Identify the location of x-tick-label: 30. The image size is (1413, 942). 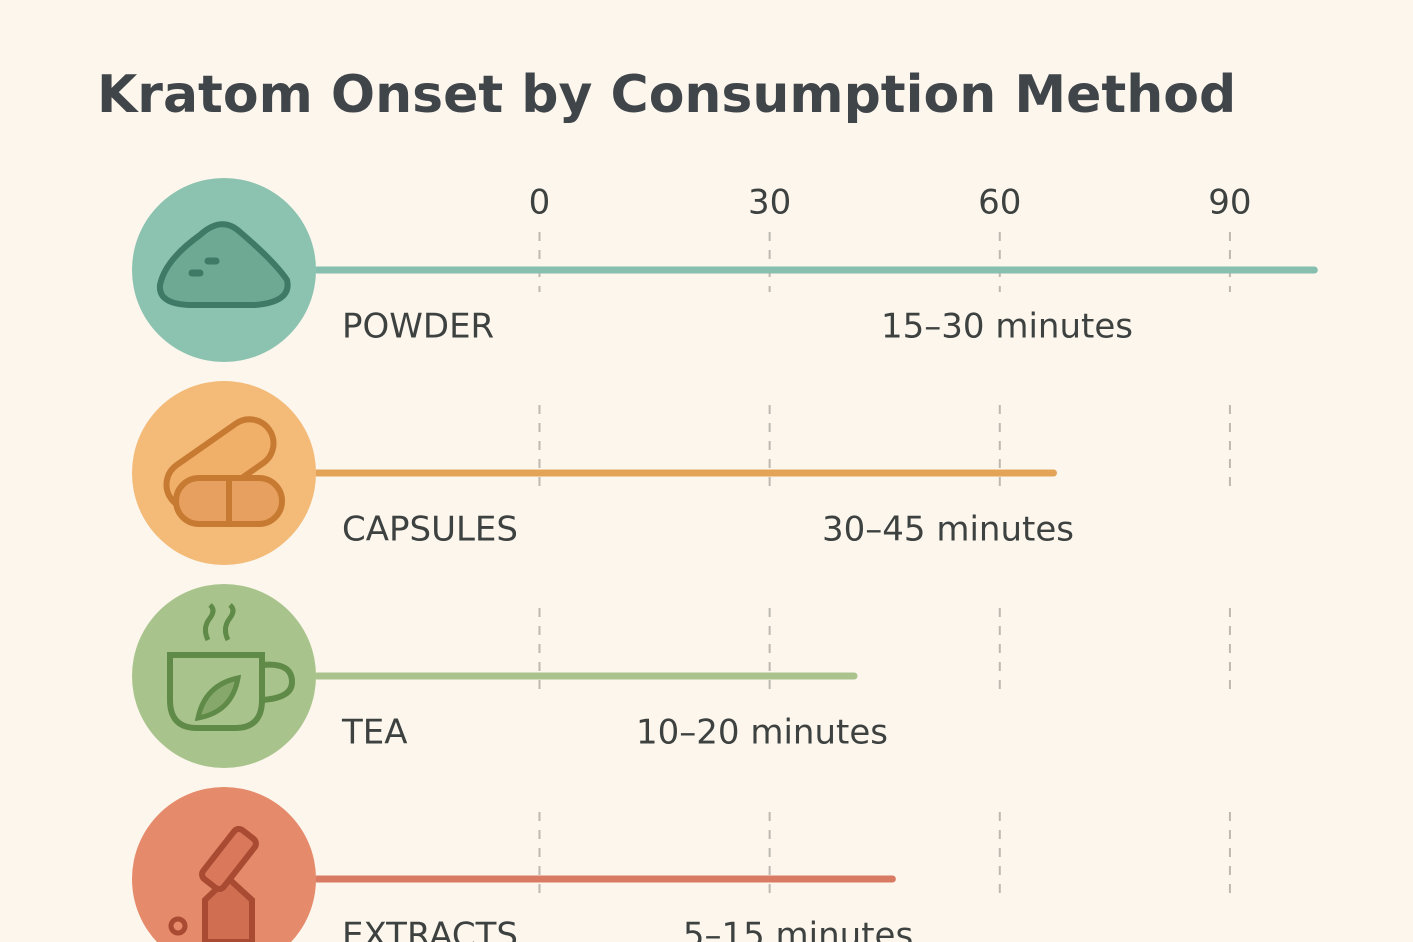
(769, 203).